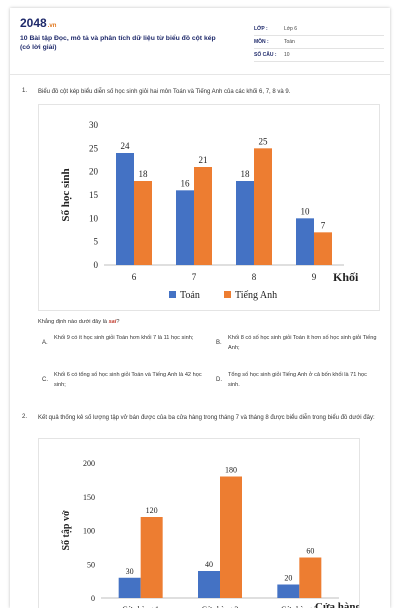 The image size is (400, 608). I want to click on meta-value: 10, so click(287, 55).